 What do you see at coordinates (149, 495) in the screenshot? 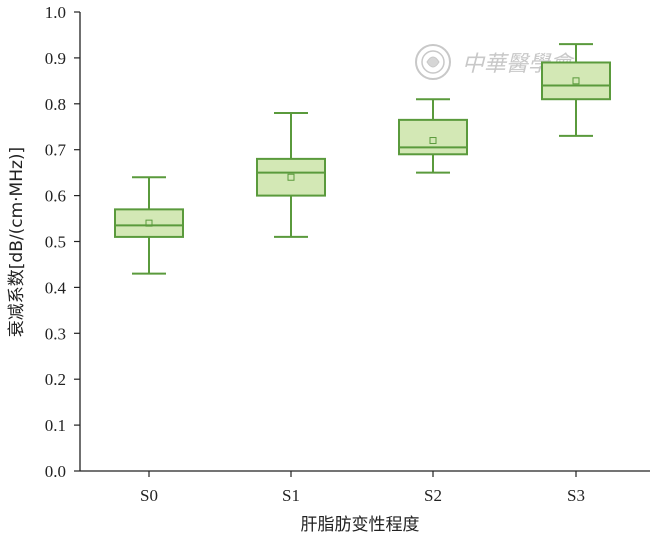
I see `x-tick-label: S0` at bounding box center [149, 495].